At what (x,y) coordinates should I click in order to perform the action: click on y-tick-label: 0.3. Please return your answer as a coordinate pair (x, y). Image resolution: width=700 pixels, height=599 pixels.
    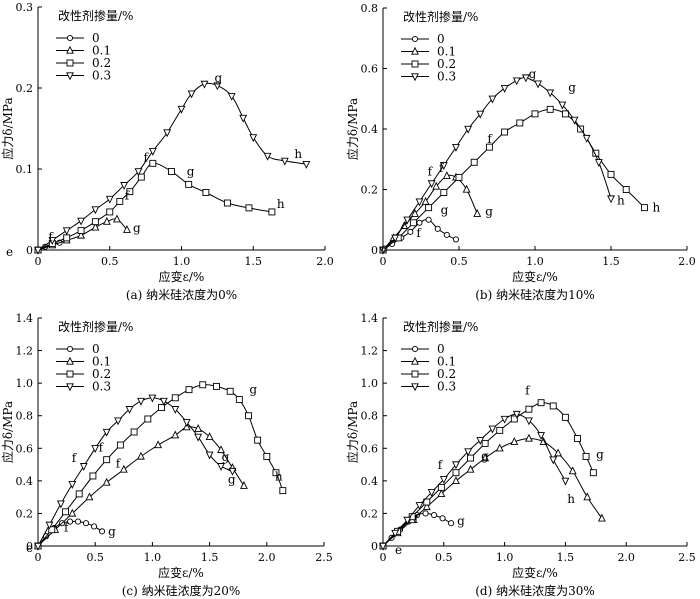
    Looking at the image, I should click on (25, 7).